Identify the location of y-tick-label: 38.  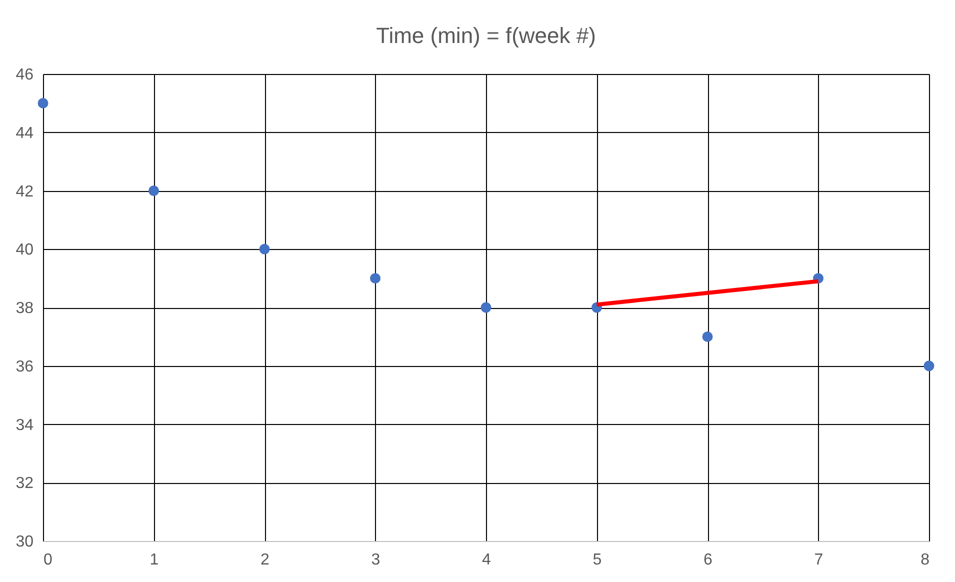
(25, 308).